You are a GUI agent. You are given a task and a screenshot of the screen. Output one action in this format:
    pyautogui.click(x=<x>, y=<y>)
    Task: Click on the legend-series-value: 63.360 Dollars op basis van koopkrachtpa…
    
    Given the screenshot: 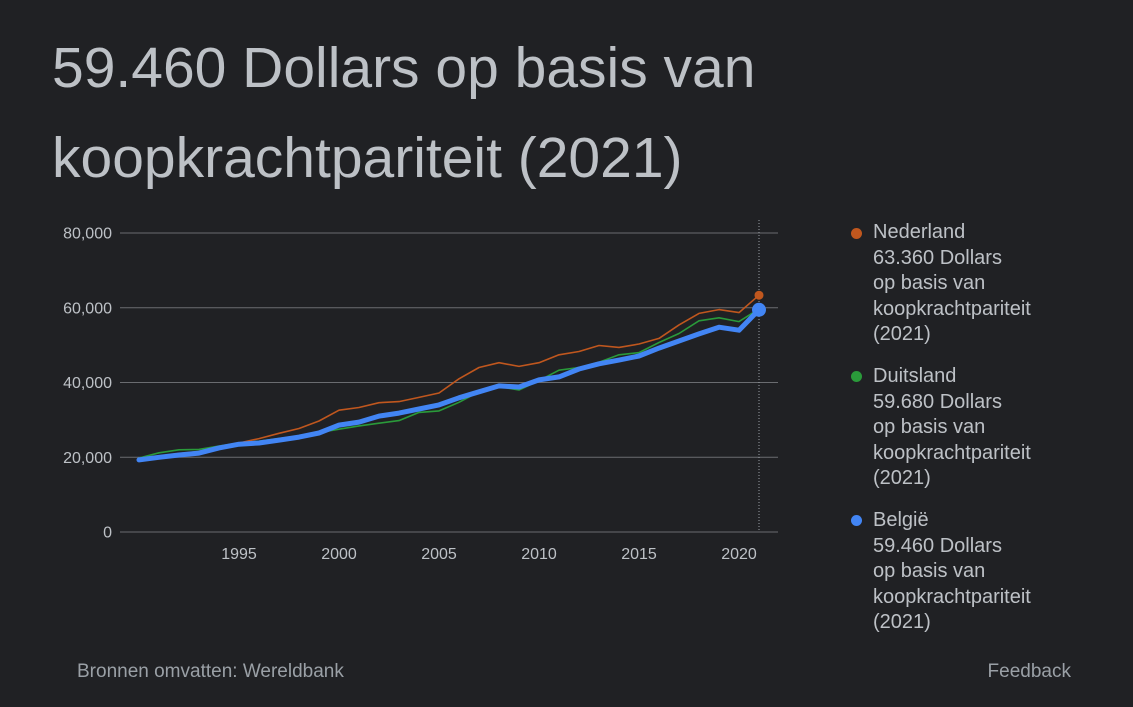 What is the action you would take?
    pyautogui.click(x=952, y=296)
    